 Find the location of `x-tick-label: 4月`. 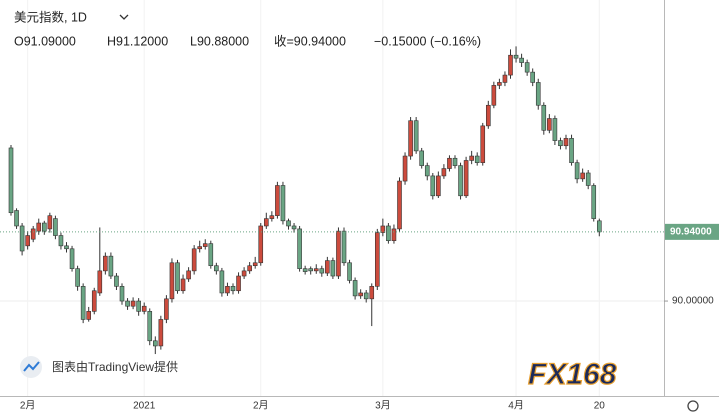

x-tick-label: 4月 is located at coordinates (516, 406).